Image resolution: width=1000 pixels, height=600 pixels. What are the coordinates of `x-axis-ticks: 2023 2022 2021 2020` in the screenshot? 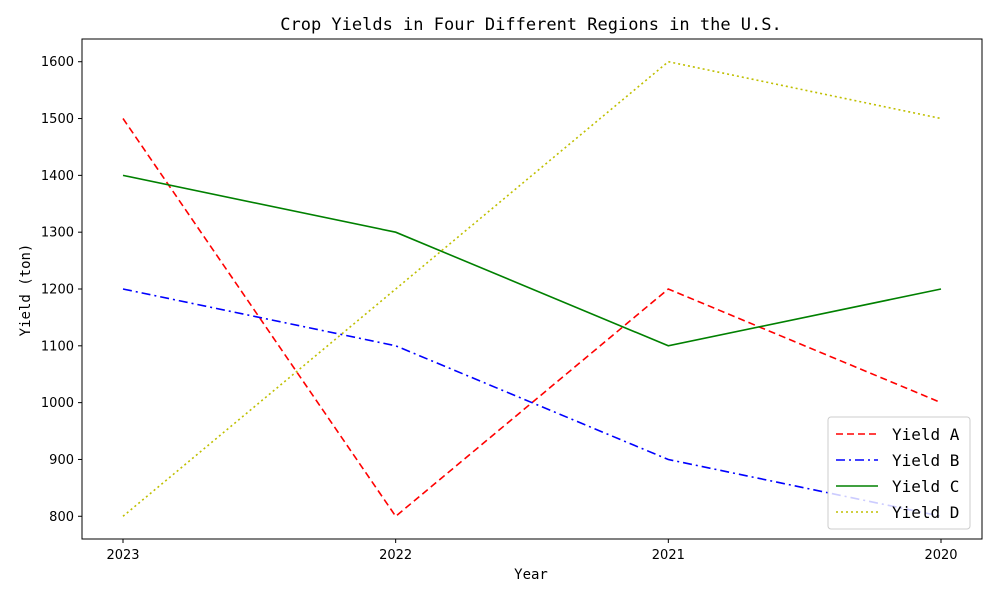 It's located at (532, 551).